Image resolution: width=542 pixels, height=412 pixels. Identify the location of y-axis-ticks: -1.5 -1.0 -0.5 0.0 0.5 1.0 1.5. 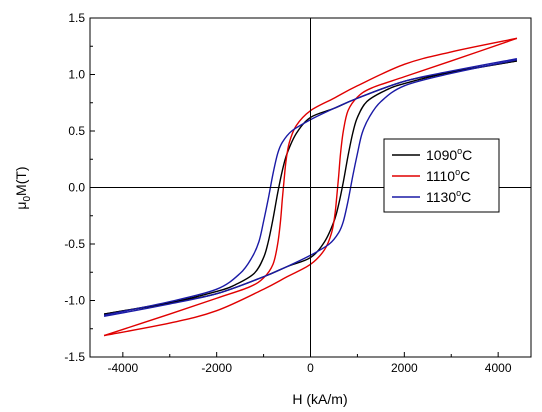
(79, 187).